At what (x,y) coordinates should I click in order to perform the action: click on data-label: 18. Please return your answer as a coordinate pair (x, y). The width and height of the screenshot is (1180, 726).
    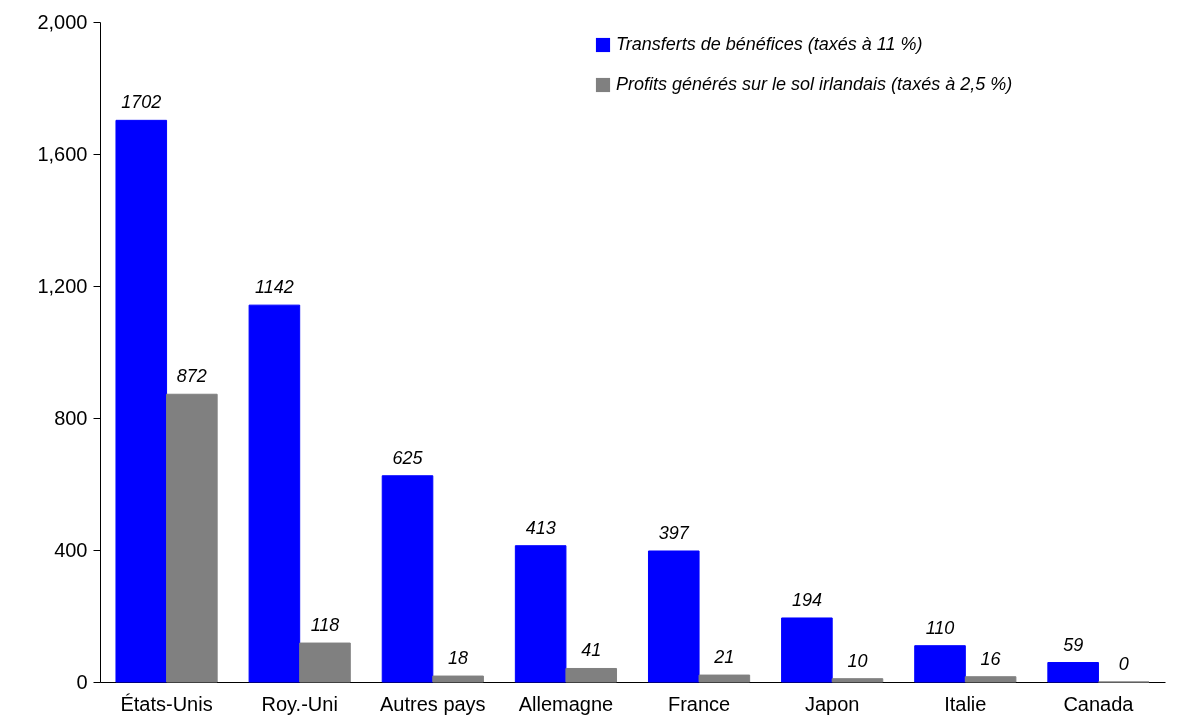
    Looking at the image, I should click on (458, 658).